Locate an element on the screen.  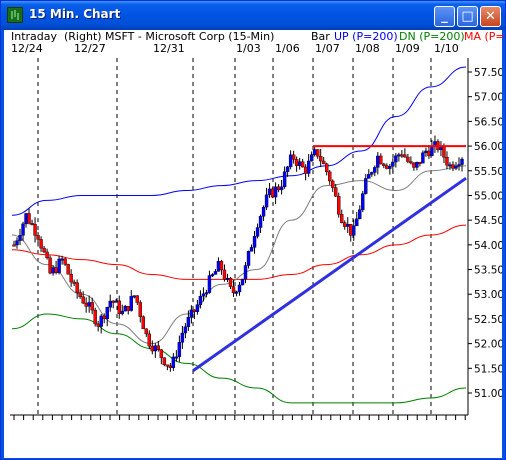
date-label: 1/07 is located at coordinates (327, 48).